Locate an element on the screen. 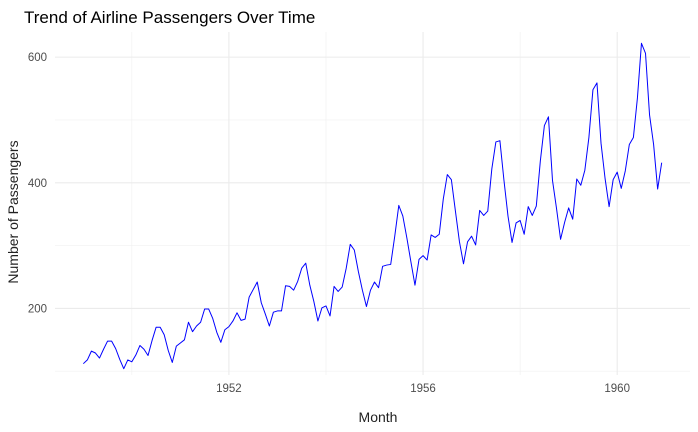 Image resolution: width=698 pixels, height=432 pixels. x-tick-label: 1952 is located at coordinates (229, 389).